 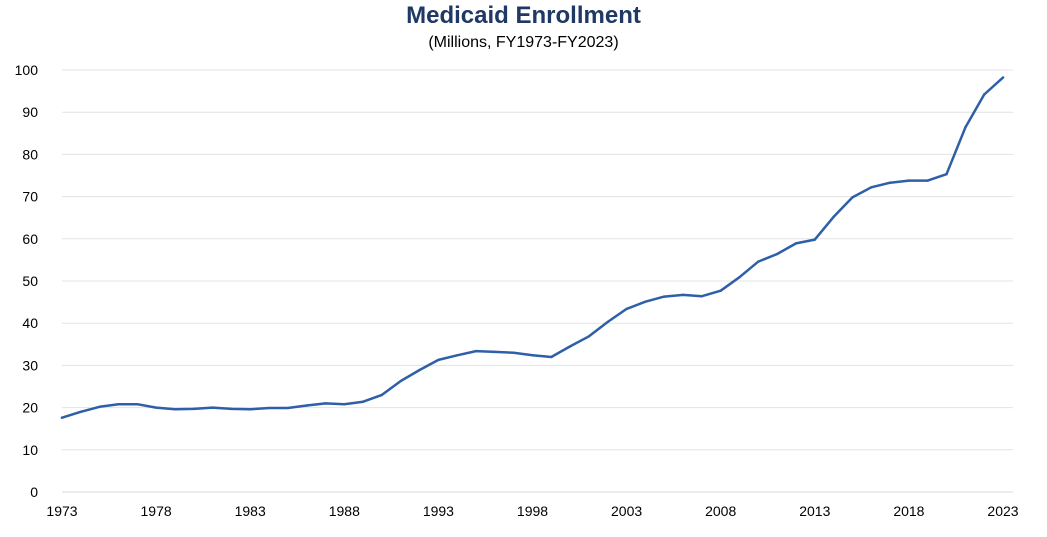 I want to click on chart-subtitle: (Millions, FY1973-FY2023), so click(x=523, y=42).